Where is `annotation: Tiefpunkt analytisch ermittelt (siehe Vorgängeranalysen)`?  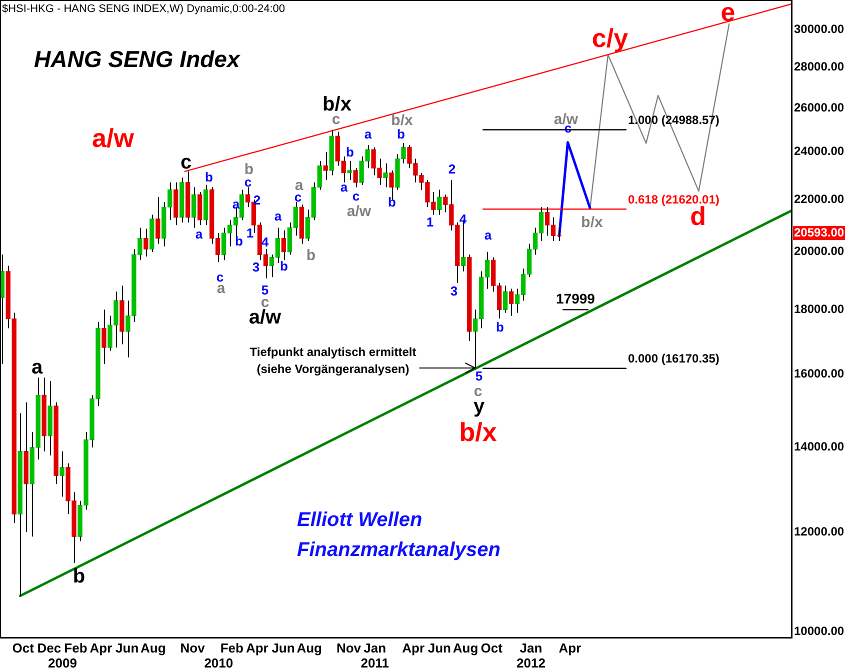 annotation: Tiefpunkt analytisch ermittelt (siehe Vorgängeranalysen) is located at coordinates (333, 360).